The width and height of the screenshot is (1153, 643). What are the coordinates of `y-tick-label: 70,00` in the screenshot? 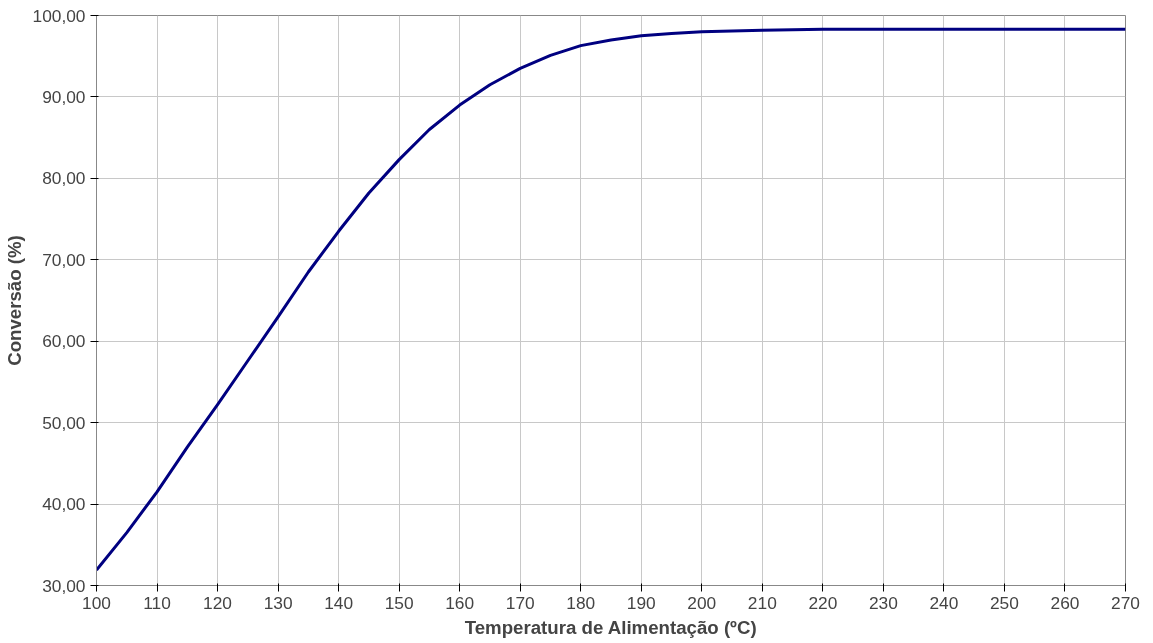 It's located at (64, 259).